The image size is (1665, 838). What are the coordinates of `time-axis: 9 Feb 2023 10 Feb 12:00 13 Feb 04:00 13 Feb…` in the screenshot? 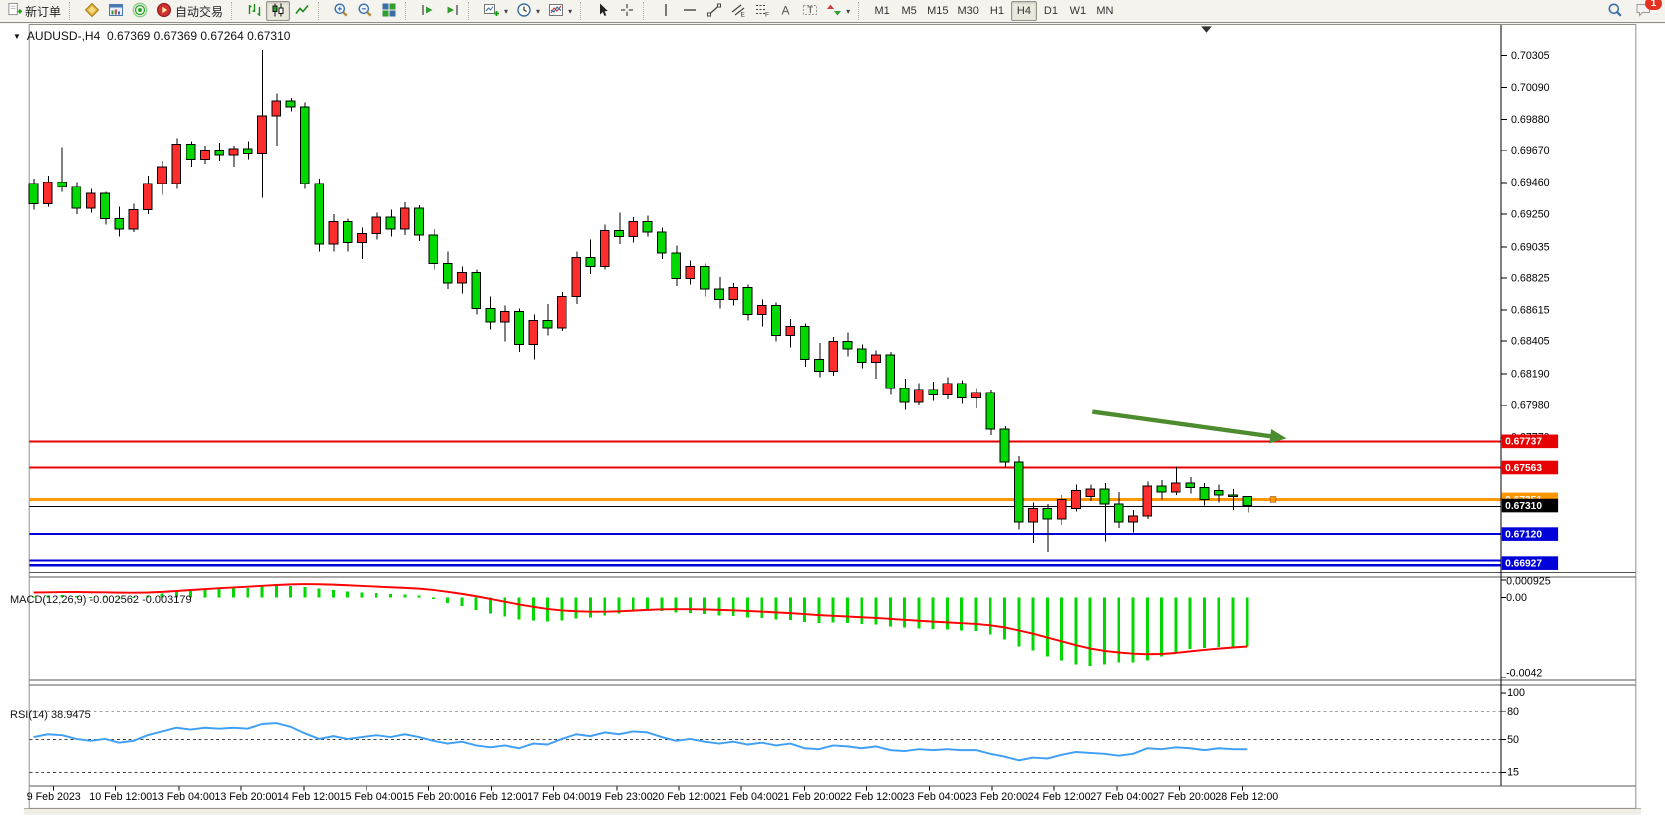 It's located at (652, 794).